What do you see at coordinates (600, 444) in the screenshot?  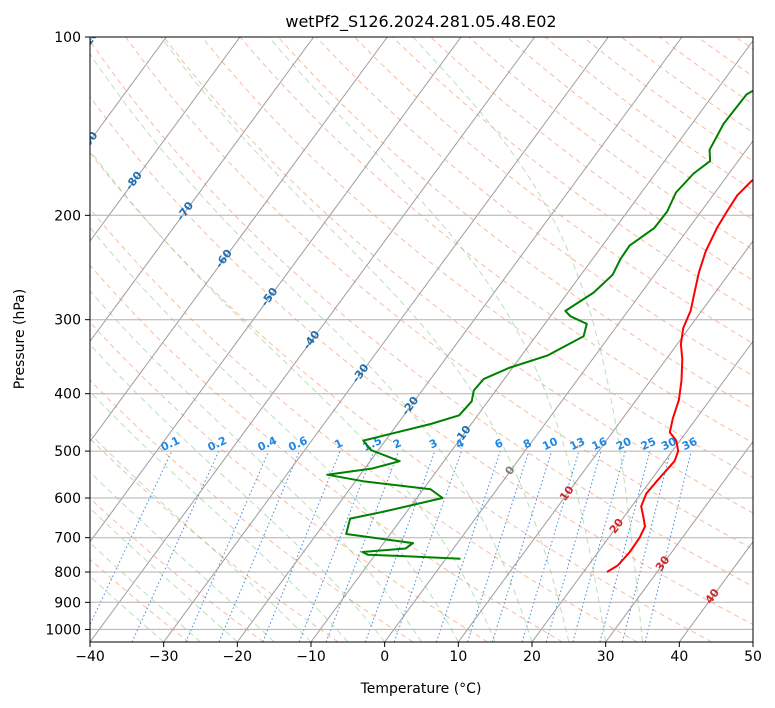 I see `mixing-ratio-label: 16` at bounding box center [600, 444].